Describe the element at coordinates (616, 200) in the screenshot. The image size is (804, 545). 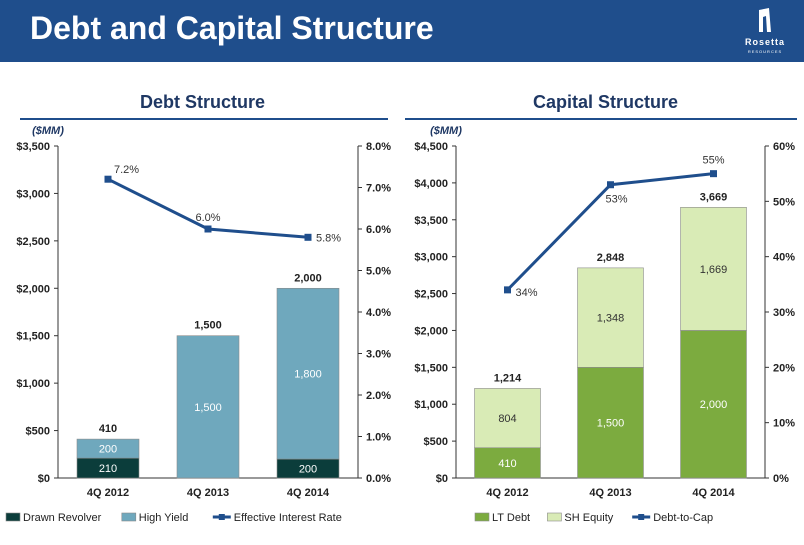
I see `line-value-label: 53%` at that location.